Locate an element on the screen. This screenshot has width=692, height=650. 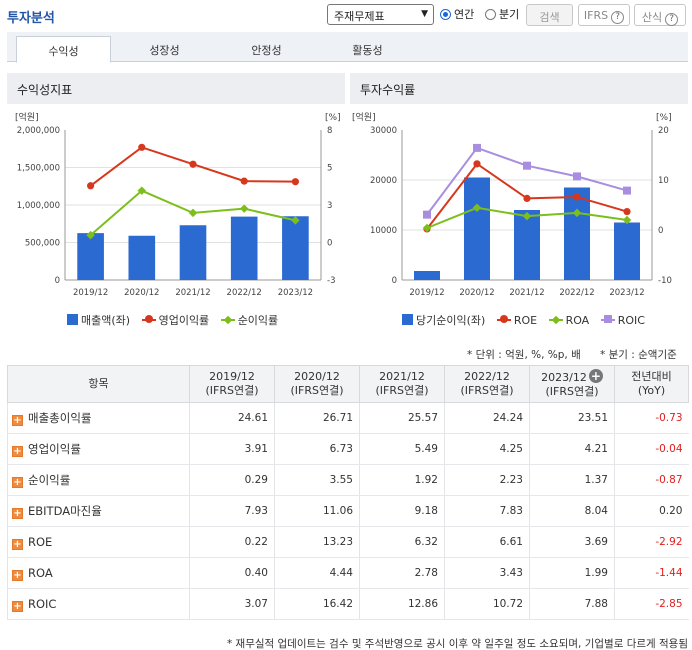
table-row: + ROE 0.22 13.23 6.32 6.61 3.69 -2.92 is located at coordinates (348, 542).